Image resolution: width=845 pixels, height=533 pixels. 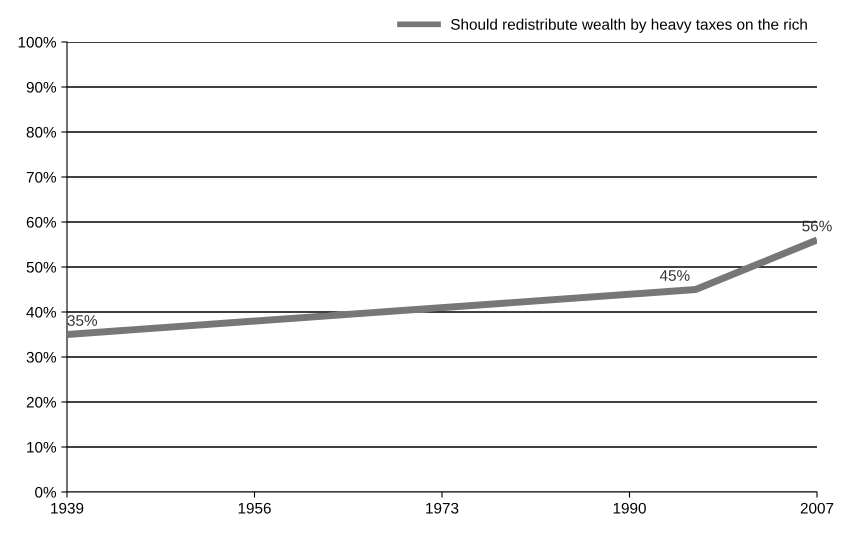 What do you see at coordinates (83, 320) in the screenshot?
I see `data-label: 35%` at bounding box center [83, 320].